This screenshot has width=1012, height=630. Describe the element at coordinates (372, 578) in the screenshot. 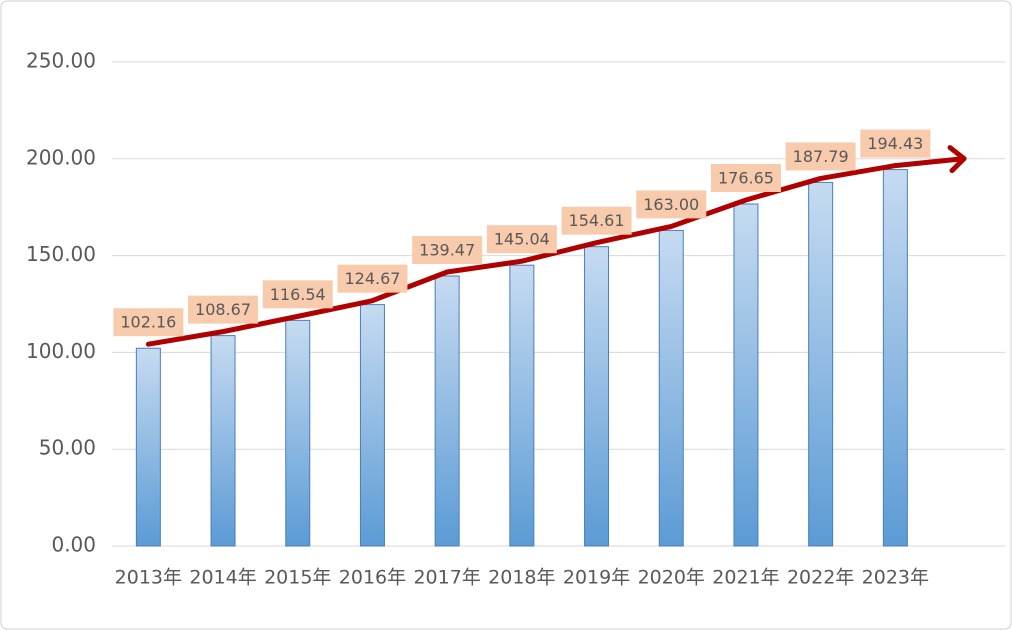

I see `x-tick-label: 2016年` at that location.